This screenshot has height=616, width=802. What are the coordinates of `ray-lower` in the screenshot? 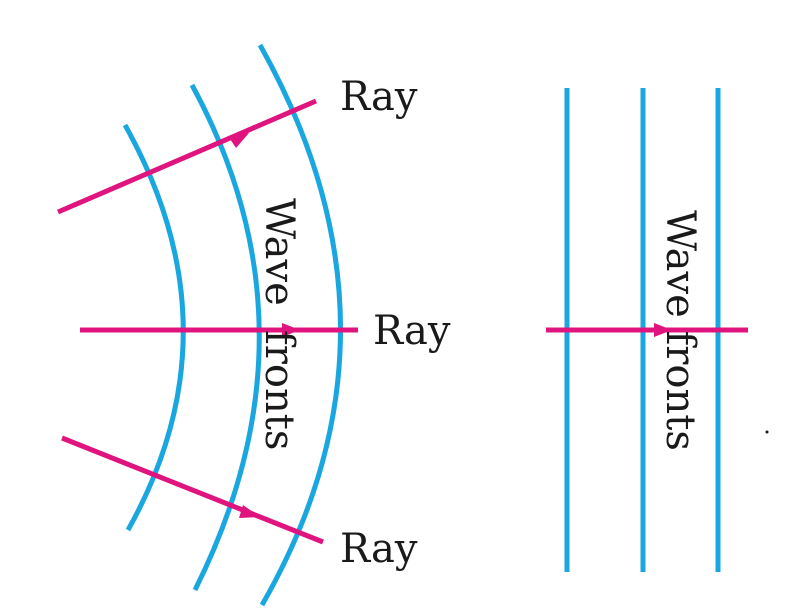 It's located at (192, 490).